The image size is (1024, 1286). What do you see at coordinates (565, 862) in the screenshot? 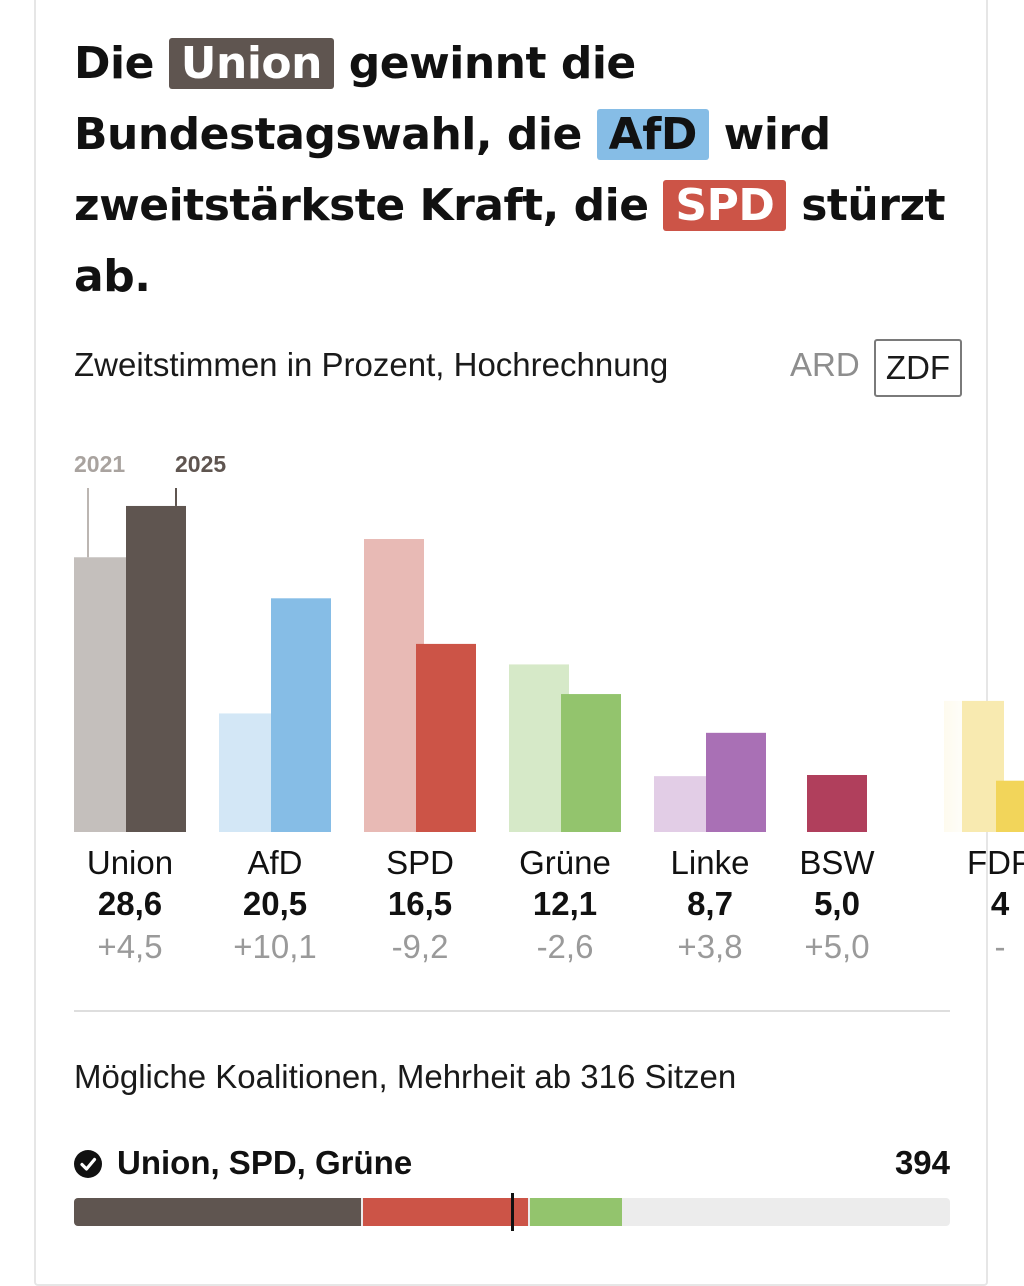
I see `party-label-grüne: Grüne` at bounding box center [565, 862].